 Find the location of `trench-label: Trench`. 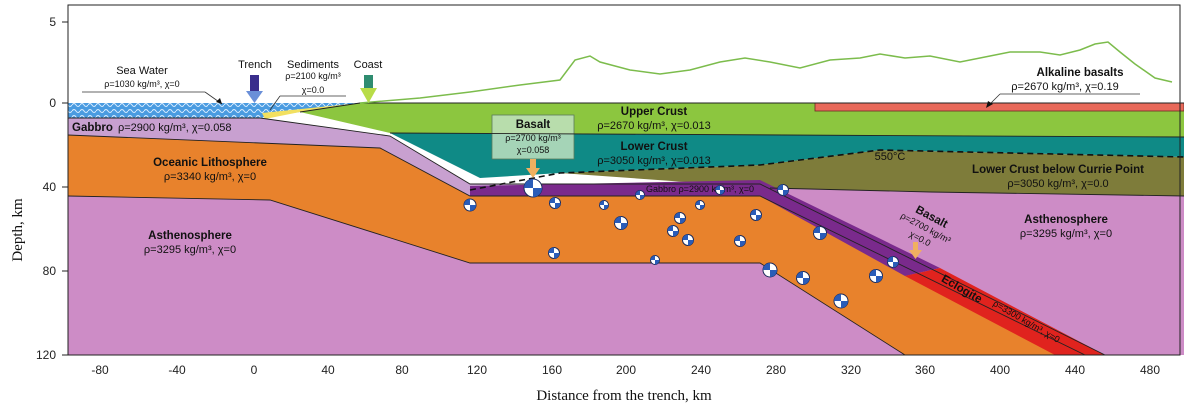

trench-label: Trench is located at coordinates (255, 65).